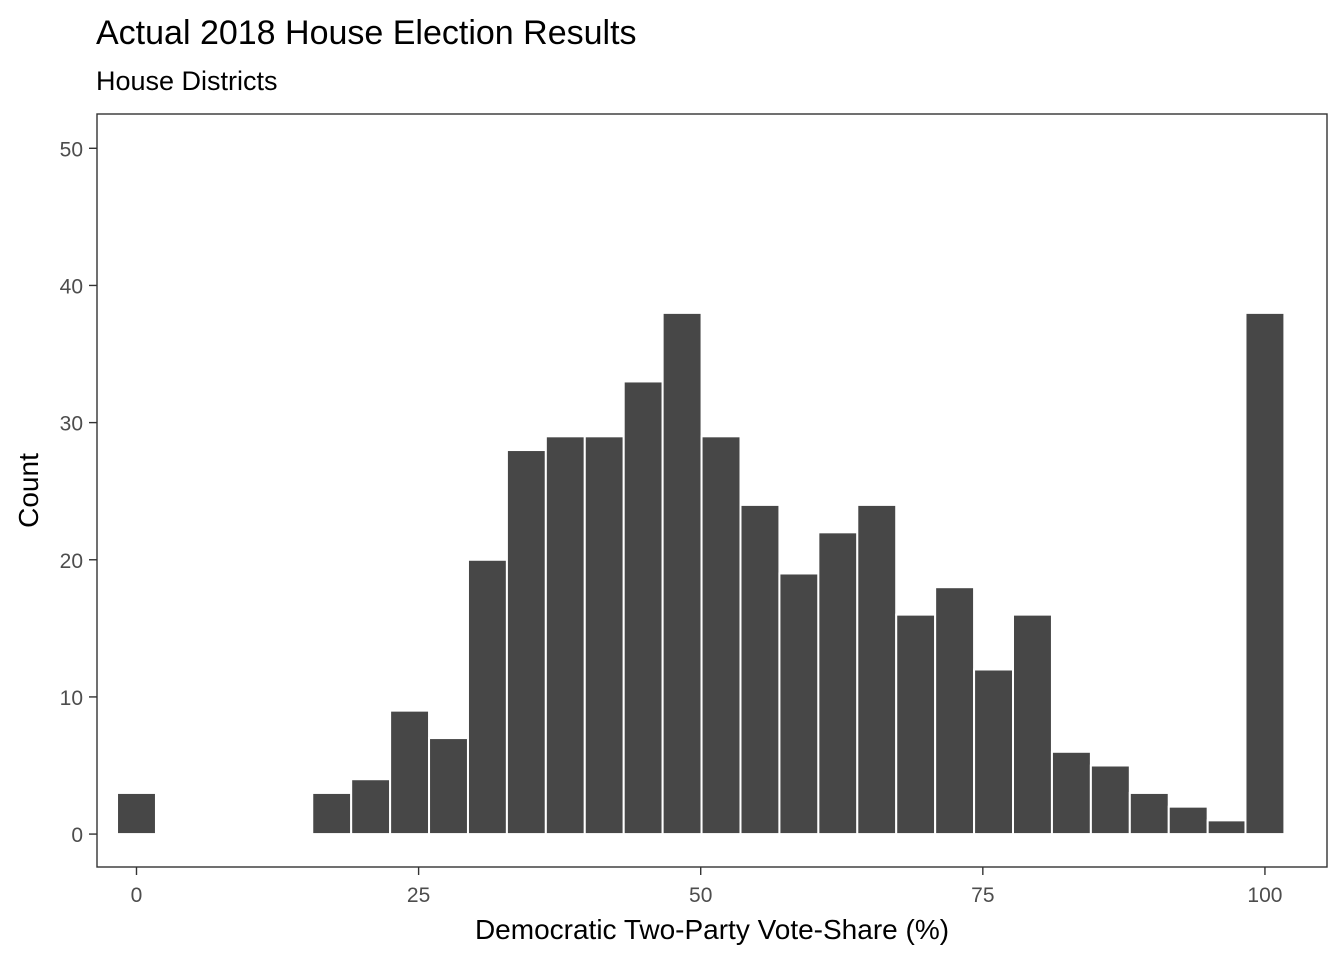 The height and width of the screenshot is (960, 1344). Describe the element at coordinates (187, 81) in the screenshot. I see `chart-subtitle: House Districts` at that location.